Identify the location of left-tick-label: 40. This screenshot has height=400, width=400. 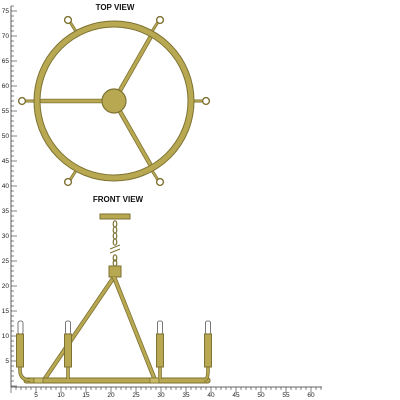
(6, 186).